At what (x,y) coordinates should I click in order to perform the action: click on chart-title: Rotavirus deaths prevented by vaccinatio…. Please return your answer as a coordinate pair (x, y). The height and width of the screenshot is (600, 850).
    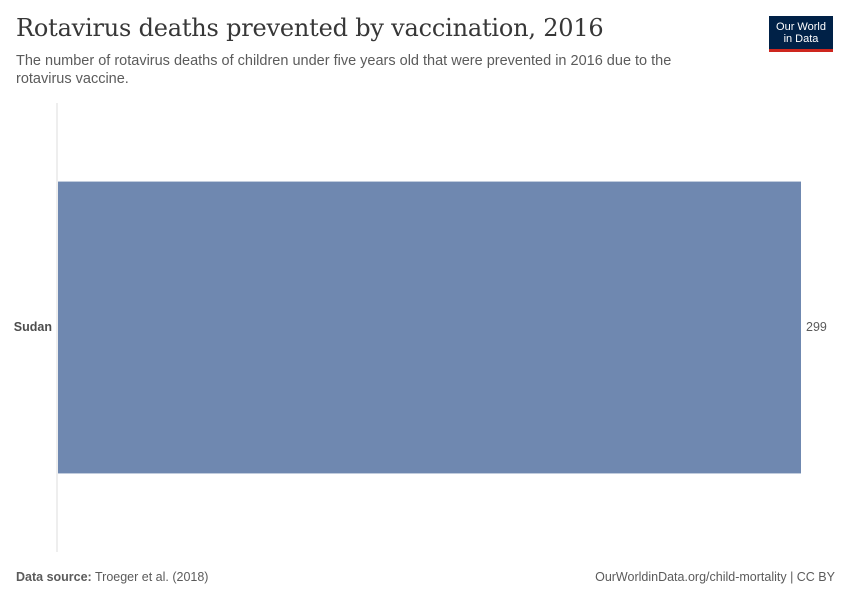
    Looking at the image, I should click on (310, 28).